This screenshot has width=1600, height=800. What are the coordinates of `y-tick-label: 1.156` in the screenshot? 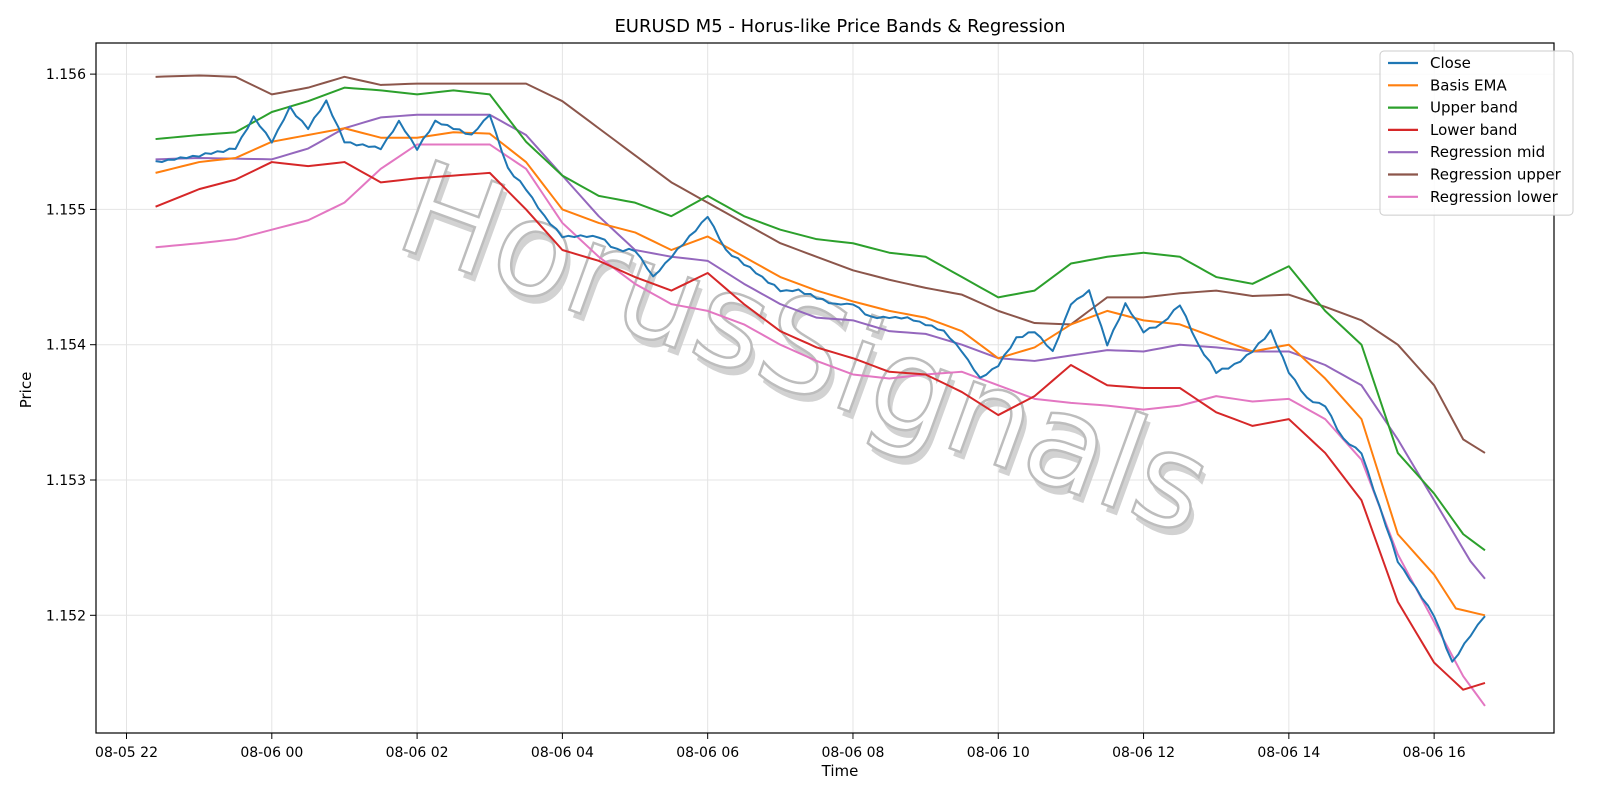 It's located at (66, 75).